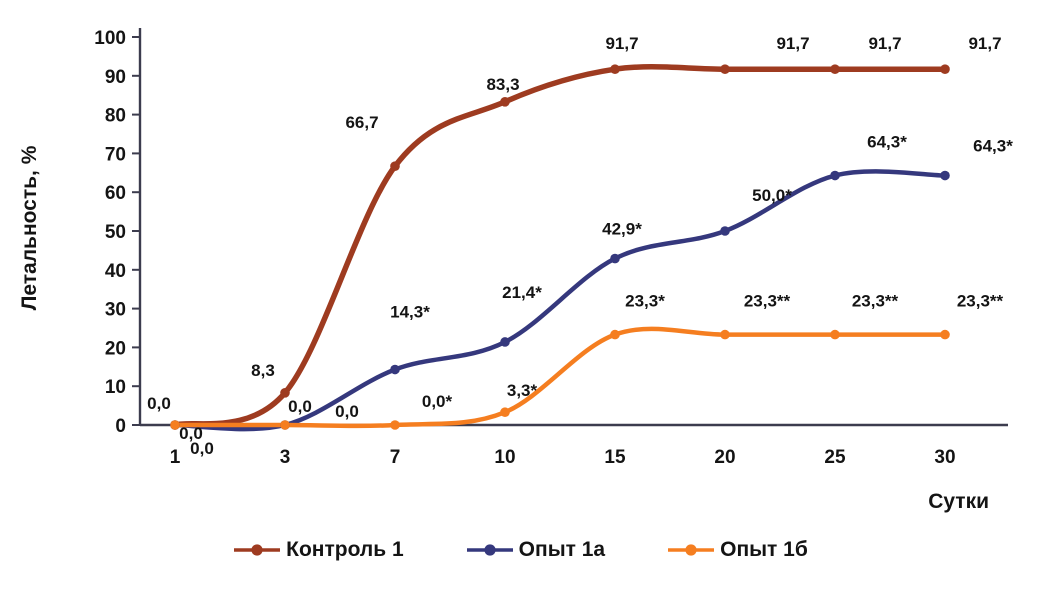  I want to click on y-tick-label: 10, so click(115, 387).